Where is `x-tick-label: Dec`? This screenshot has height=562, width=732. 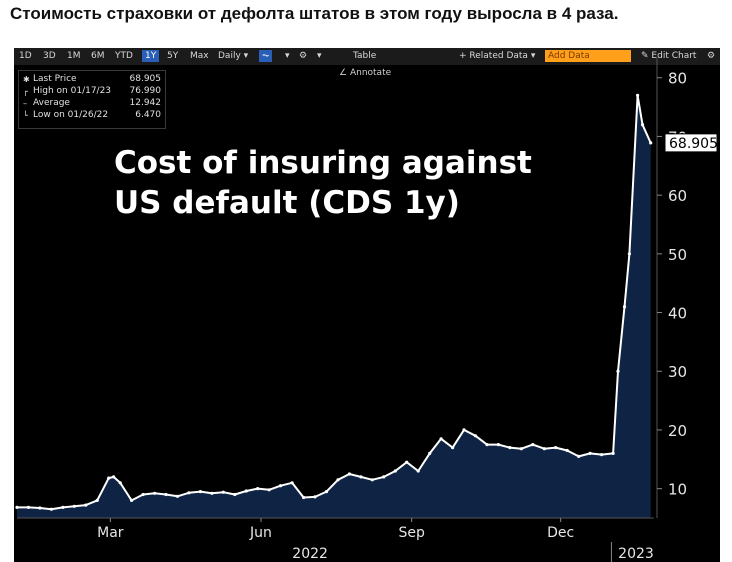
x-tick-label: Dec is located at coordinates (560, 533).